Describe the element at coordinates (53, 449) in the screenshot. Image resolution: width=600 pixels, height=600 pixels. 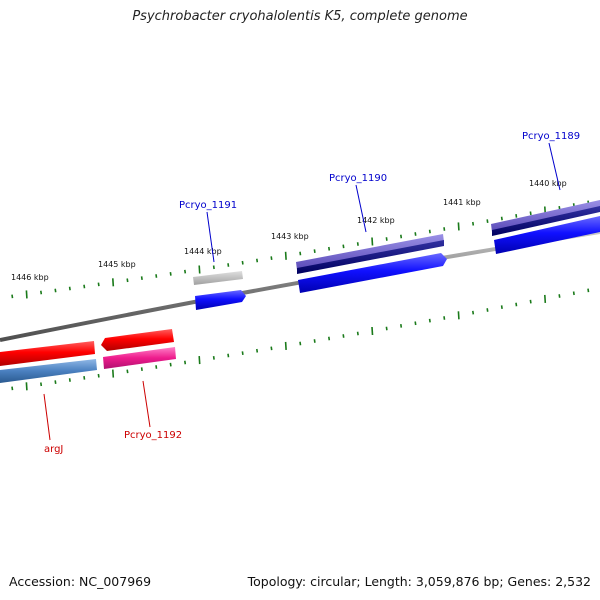
I see `gene-label-argj: argJ` at that location.